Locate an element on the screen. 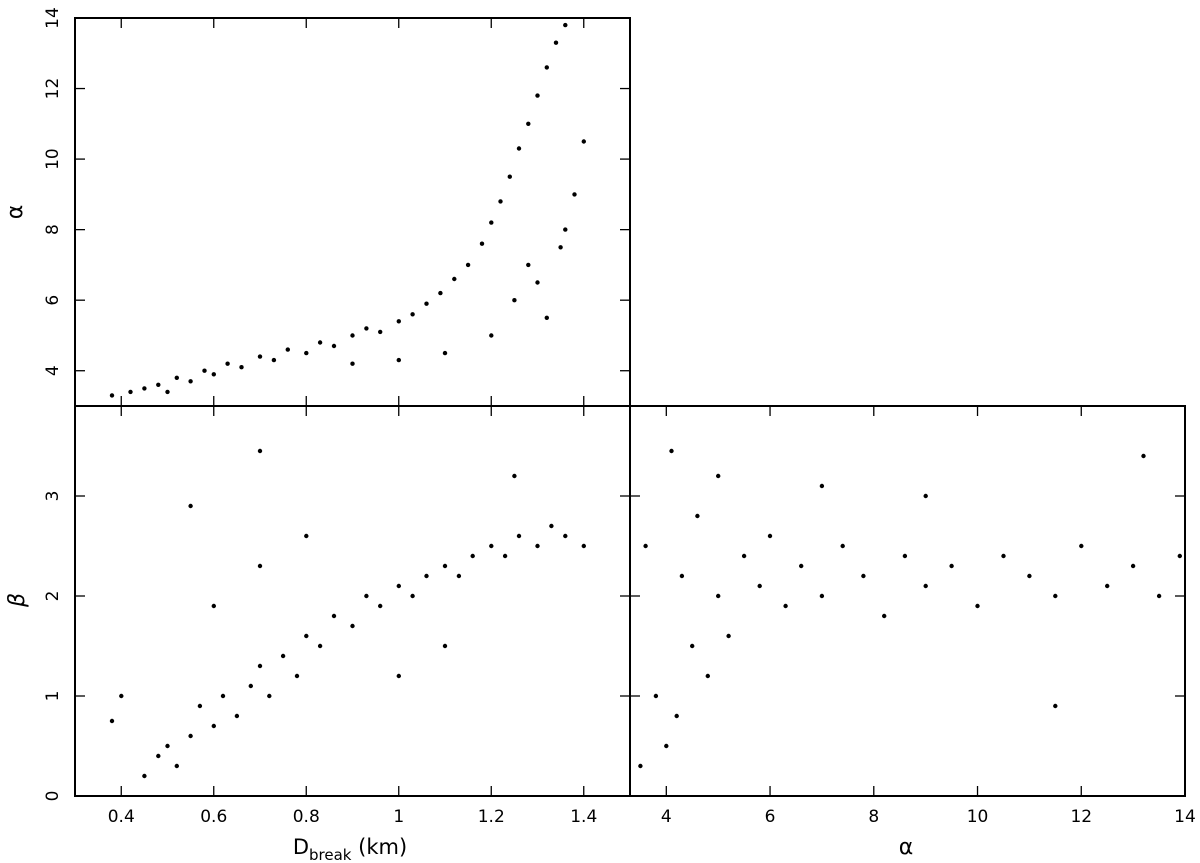 This screenshot has height=863, width=1200. x-tick-label-5: 1.4 is located at coordinates (583, 817).